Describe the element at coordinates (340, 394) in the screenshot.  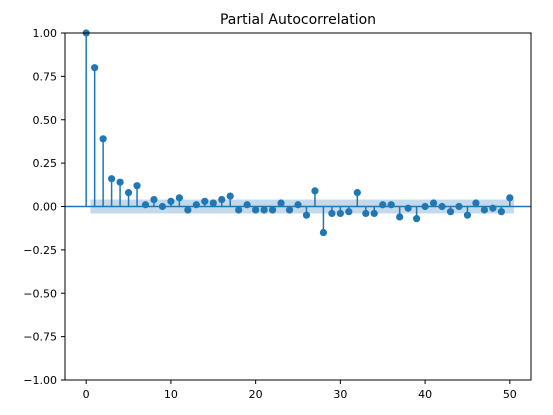
I see `x-tick-label: 30` at that location.